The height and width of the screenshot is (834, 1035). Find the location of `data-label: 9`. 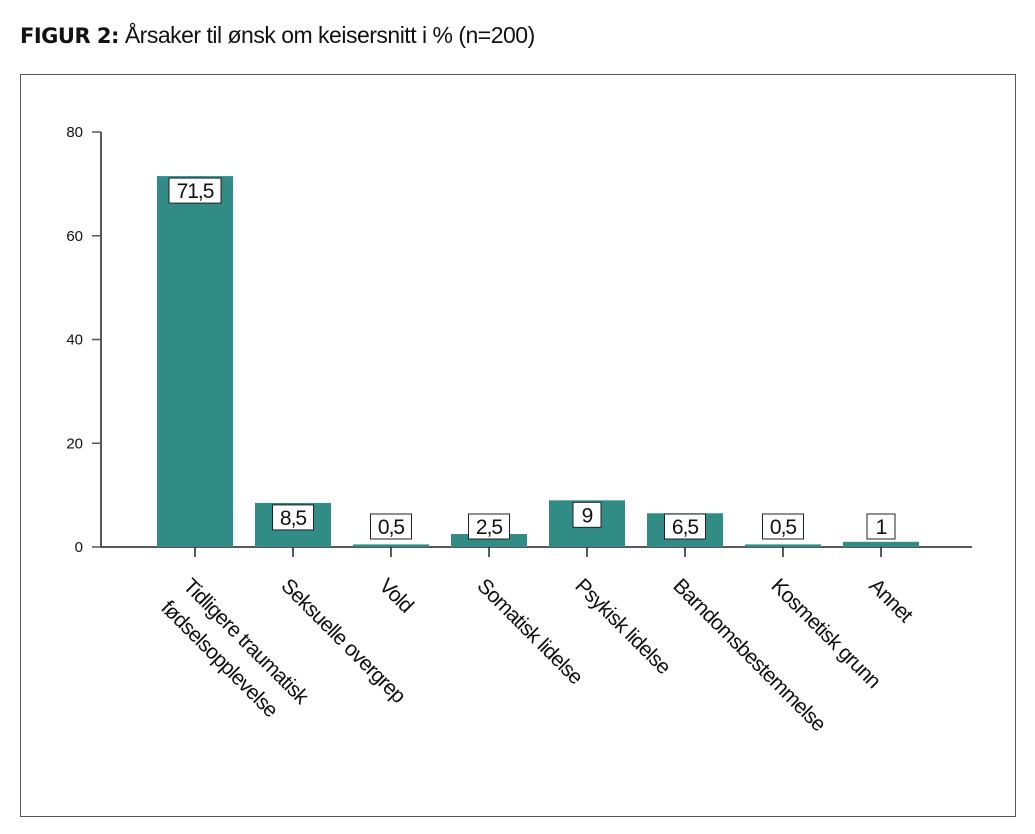

data-label: 9 is located at coordinates (587, 515).